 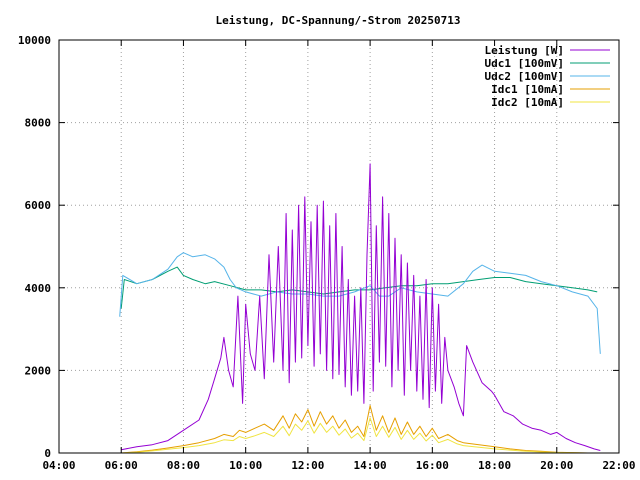 I want to click on x-tick-label: 14:00, so click(x=370, y=465).